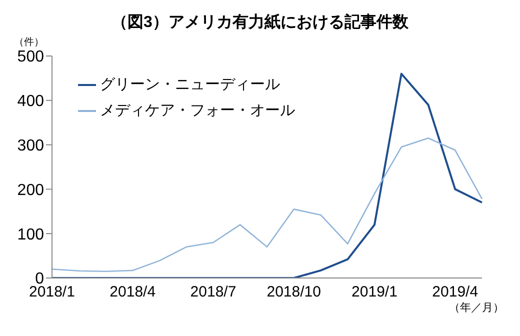 This screenshot has width=520, height=336. Describe the element at coordinates (30, 145) in the screenshot. I see `y-tick-label: 300` at that location.